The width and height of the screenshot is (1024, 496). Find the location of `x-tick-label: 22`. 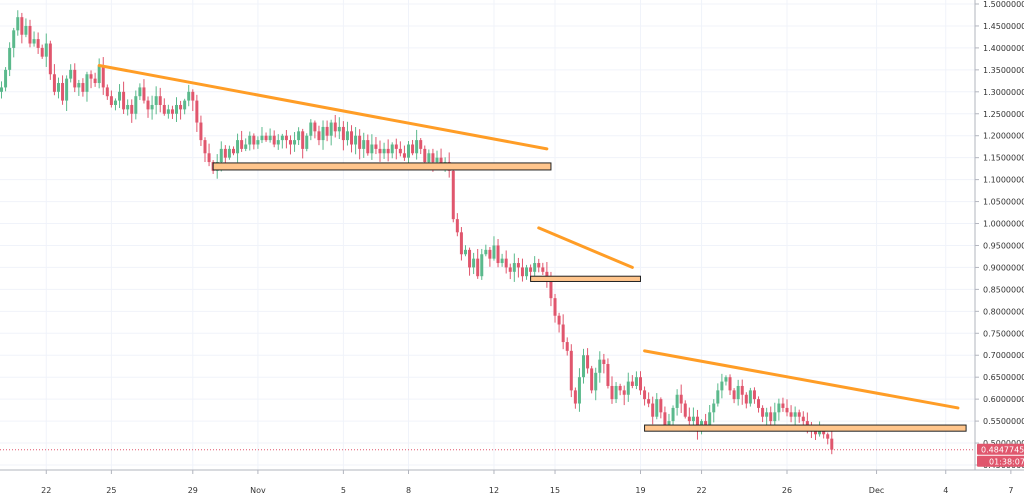

x-tick-label: 22 is located at coordinates (701, 490).